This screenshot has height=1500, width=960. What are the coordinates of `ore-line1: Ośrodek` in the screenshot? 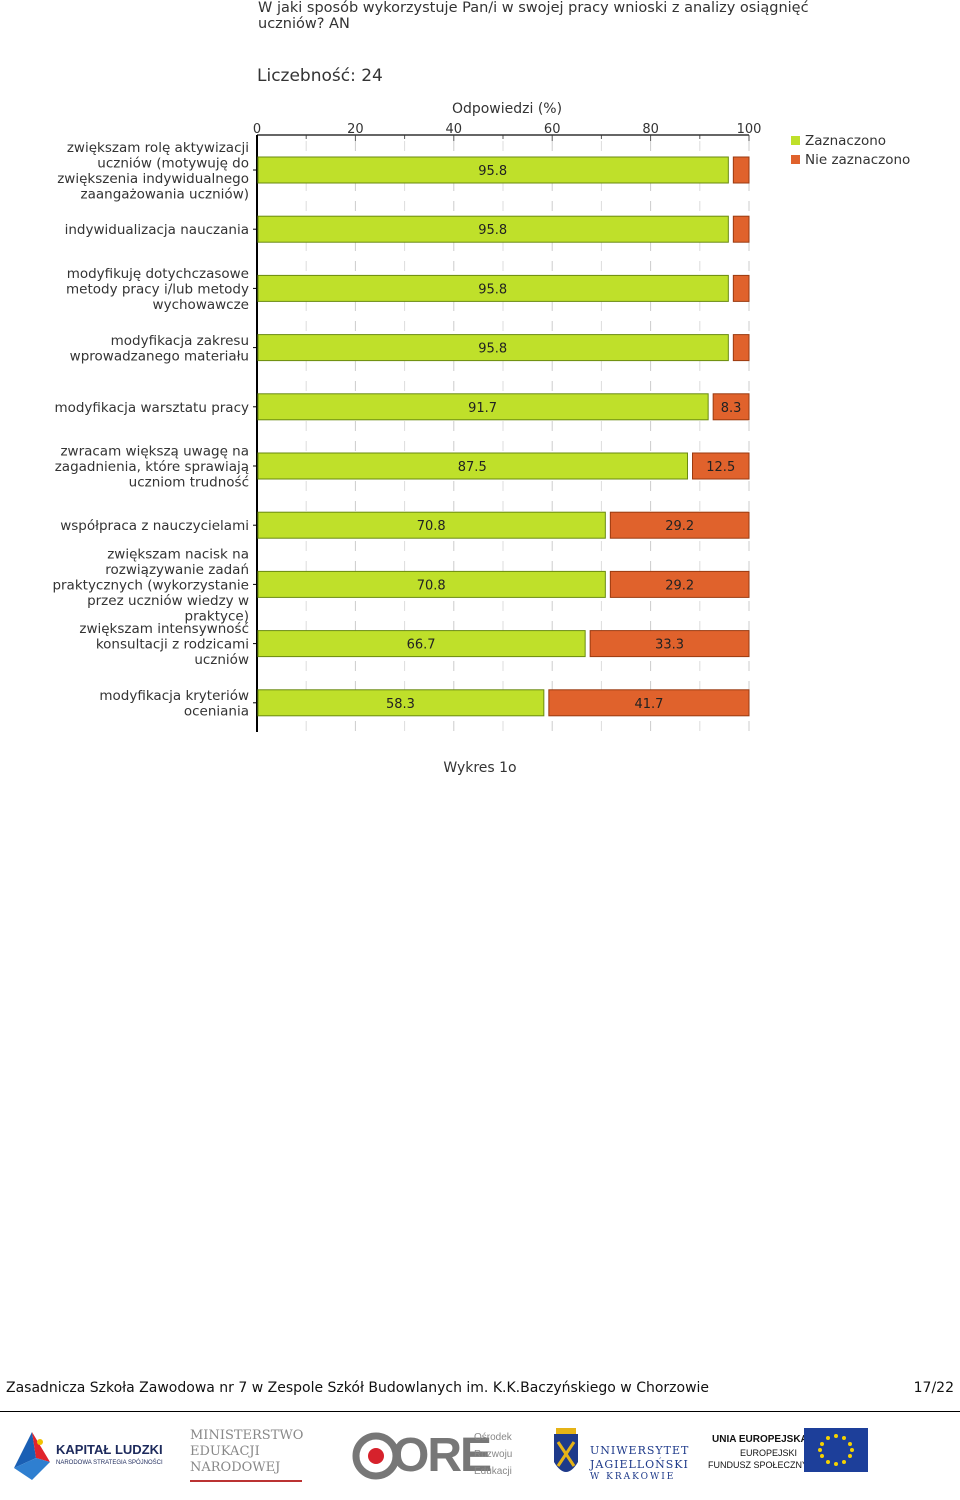 It's located at (493, 1437).